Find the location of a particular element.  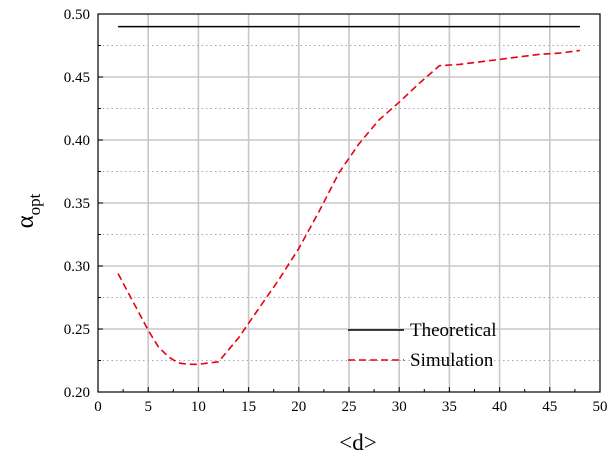

x-tick-label: 30 is located at coordinates (399, 407).